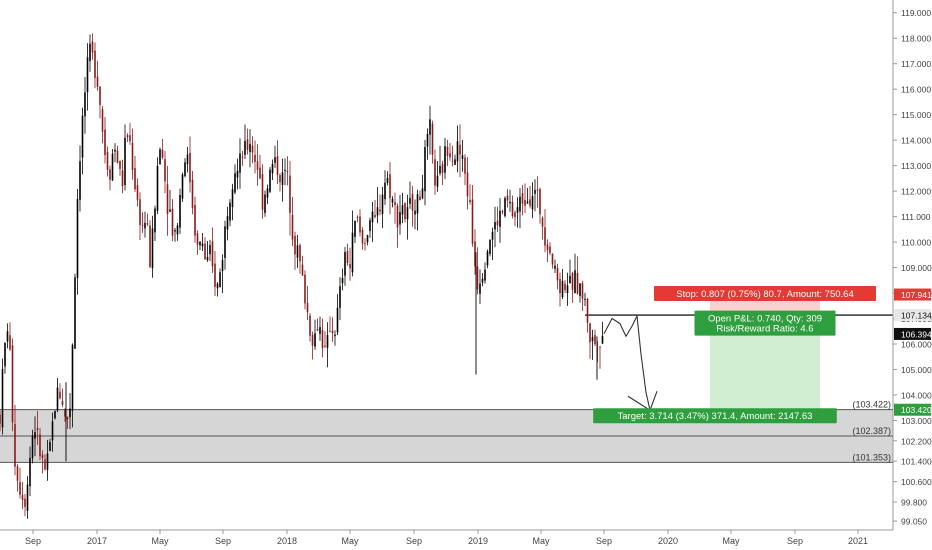 This screenshot has height=550, width=932. I want to click on x-tick-label-3: May, so click(160, 541).